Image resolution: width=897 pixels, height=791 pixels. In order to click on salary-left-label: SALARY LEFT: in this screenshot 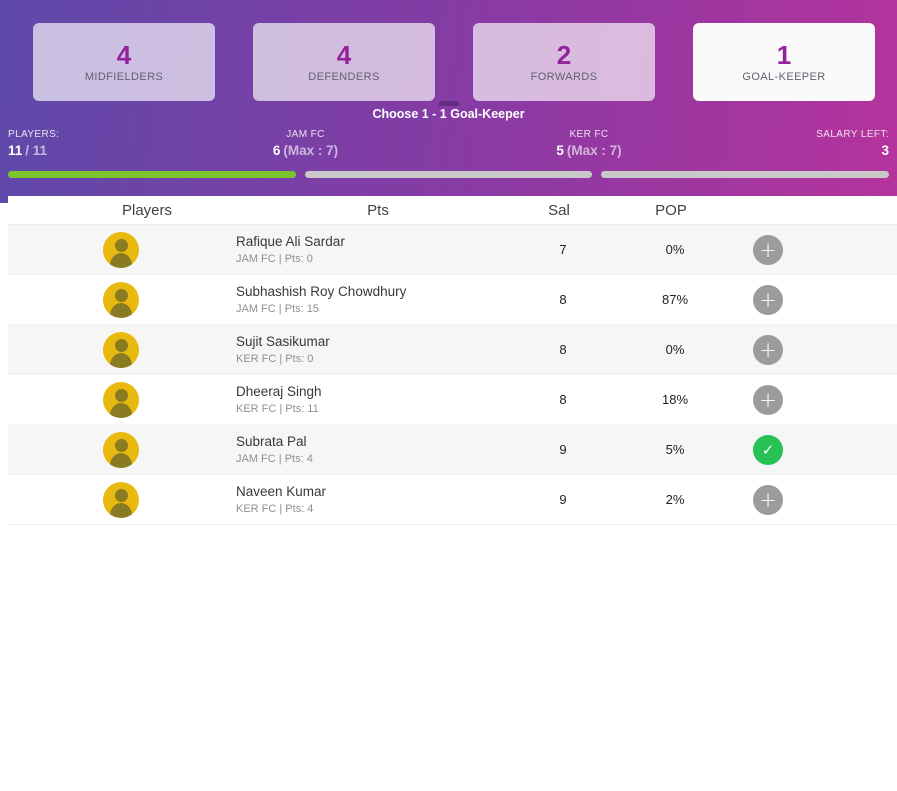, I will do `click(852, 134)`.